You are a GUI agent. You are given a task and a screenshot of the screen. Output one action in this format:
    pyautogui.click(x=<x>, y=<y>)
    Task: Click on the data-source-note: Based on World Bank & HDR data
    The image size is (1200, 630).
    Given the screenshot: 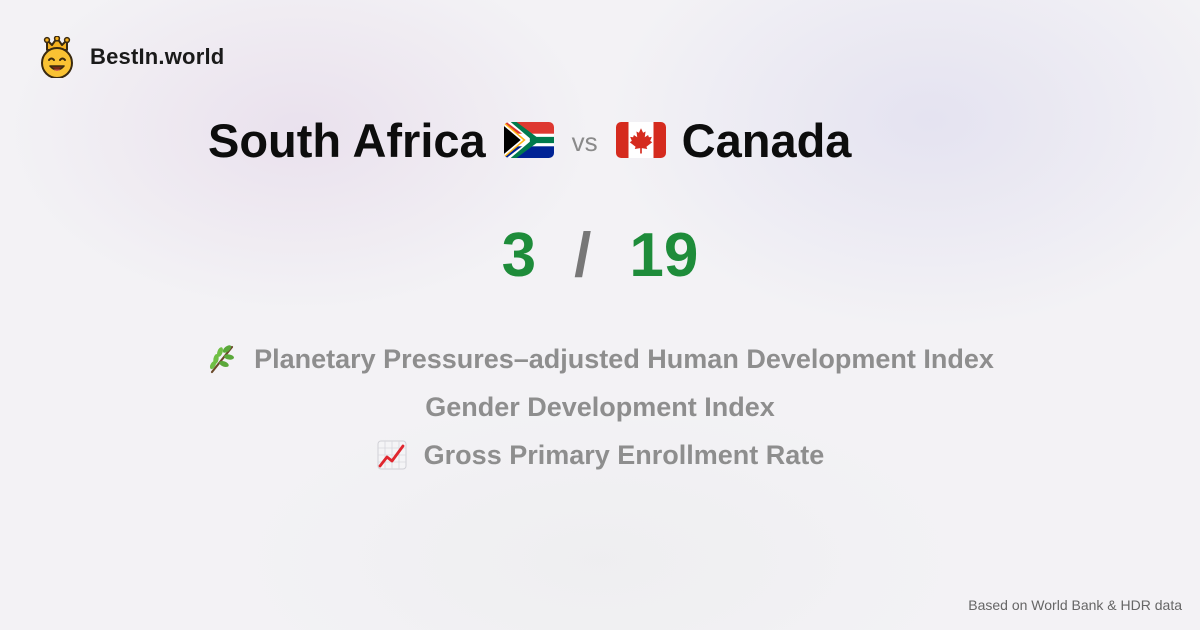 What is the action you would take?
    pyautogui.click(x=1075, y=605)
    